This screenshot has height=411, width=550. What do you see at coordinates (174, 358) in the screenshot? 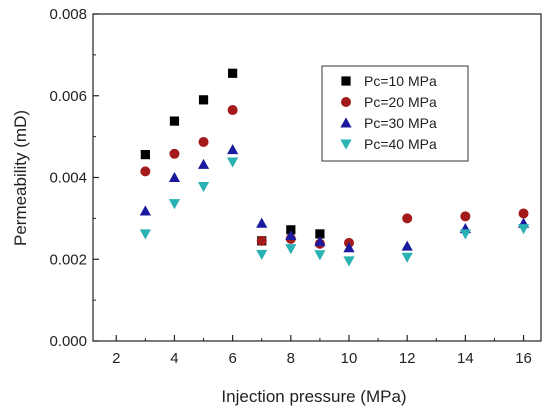
I see `x-tick-label: 4` at bounding box center [174, 358].